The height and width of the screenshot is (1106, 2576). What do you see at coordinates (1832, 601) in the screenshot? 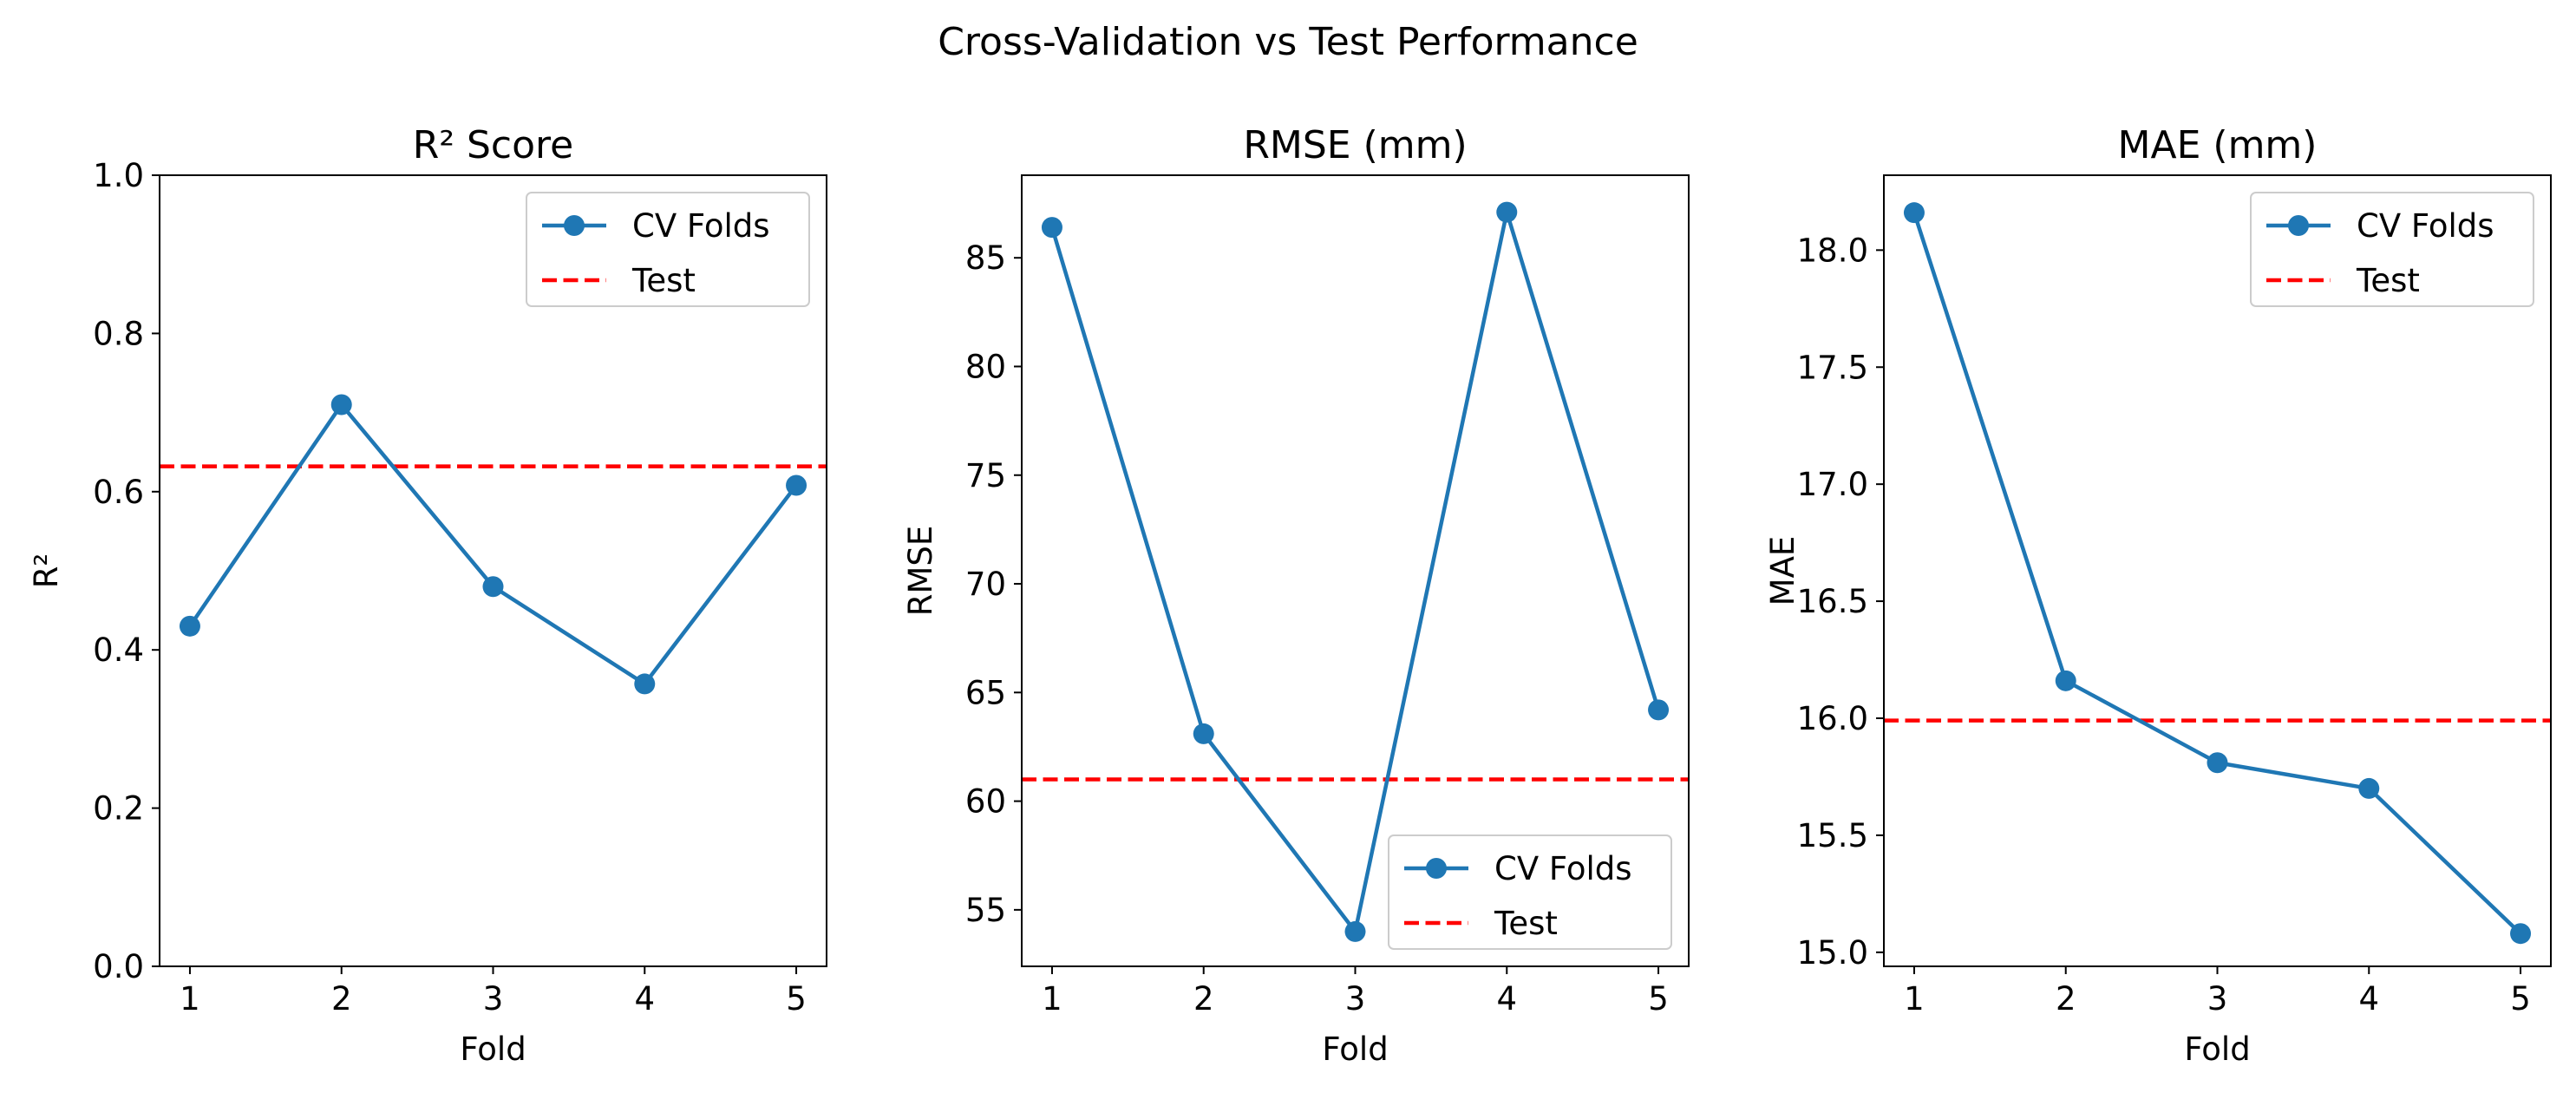
I see `y-tick-label: 16.5` at bounding box center [1832, 601].